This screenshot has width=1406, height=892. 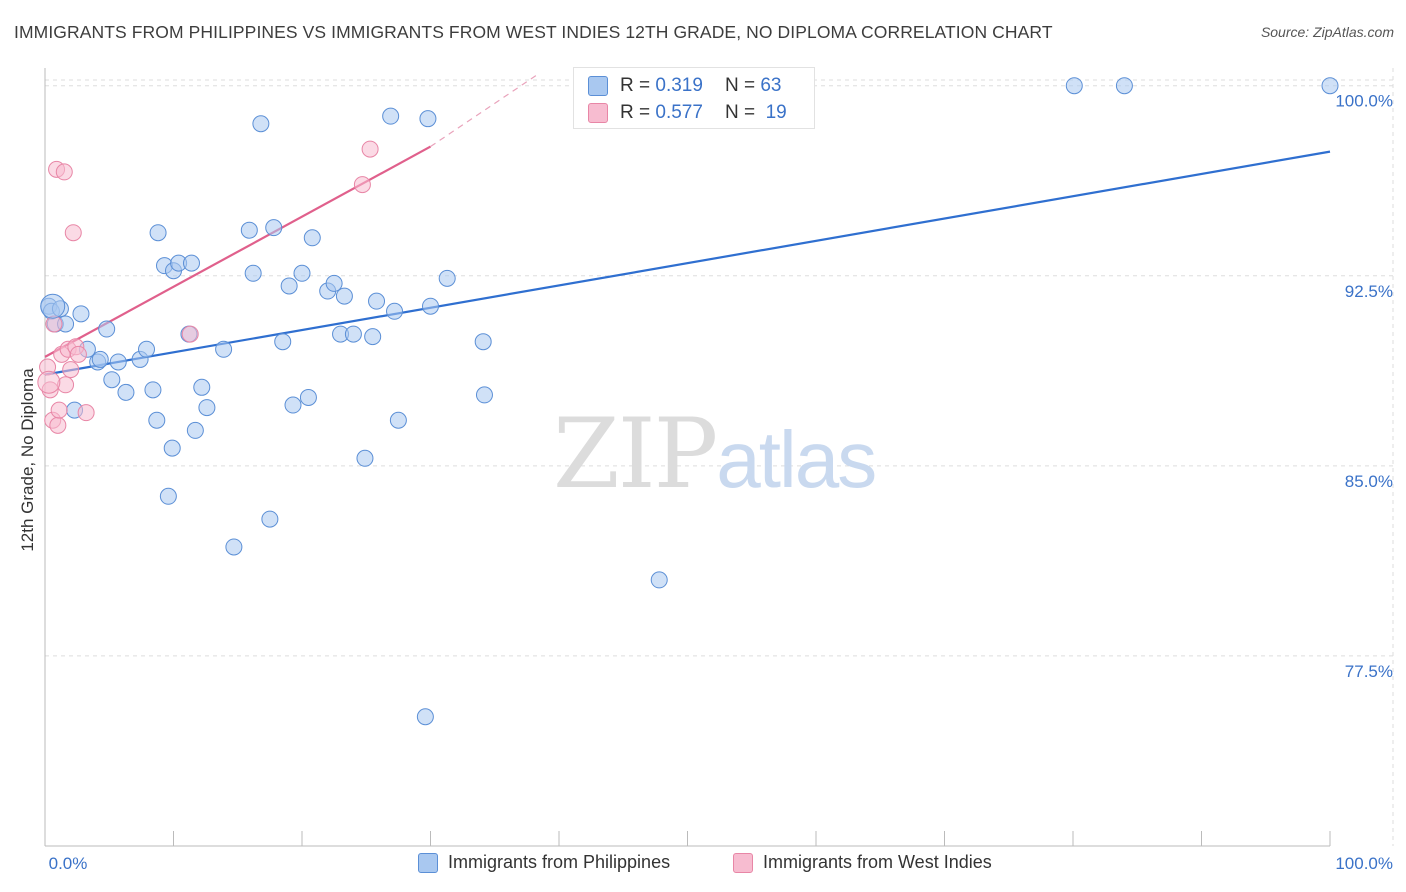 I want to click on west-indies-swatch, so click(x=598, y=113).